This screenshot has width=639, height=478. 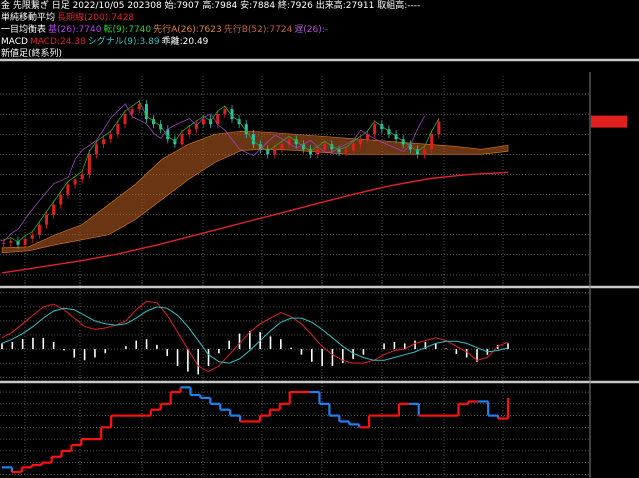 I want to click on sma-legend: 単純移動平均 長期線(200):7428, so click(x=68, y=18).